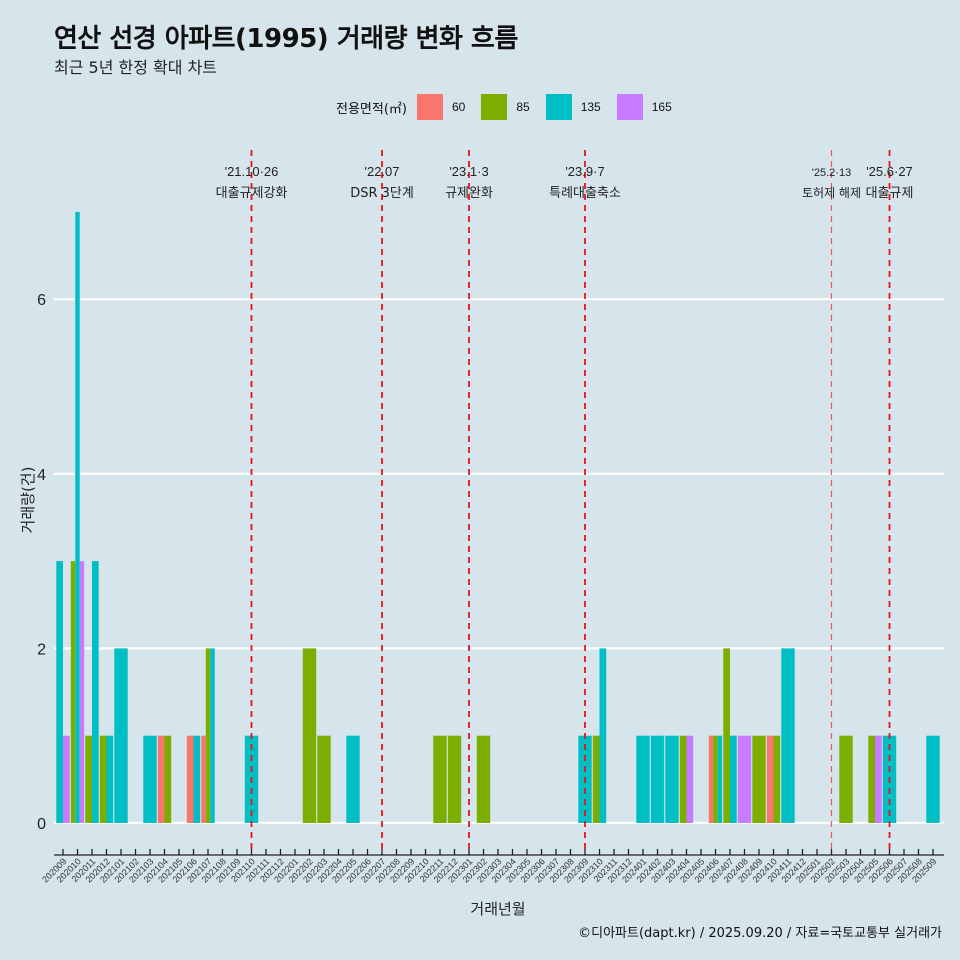  Describe the element at coordinates (831, 173) in the screenshot. I see `event-date: '25.2·13` at that location.